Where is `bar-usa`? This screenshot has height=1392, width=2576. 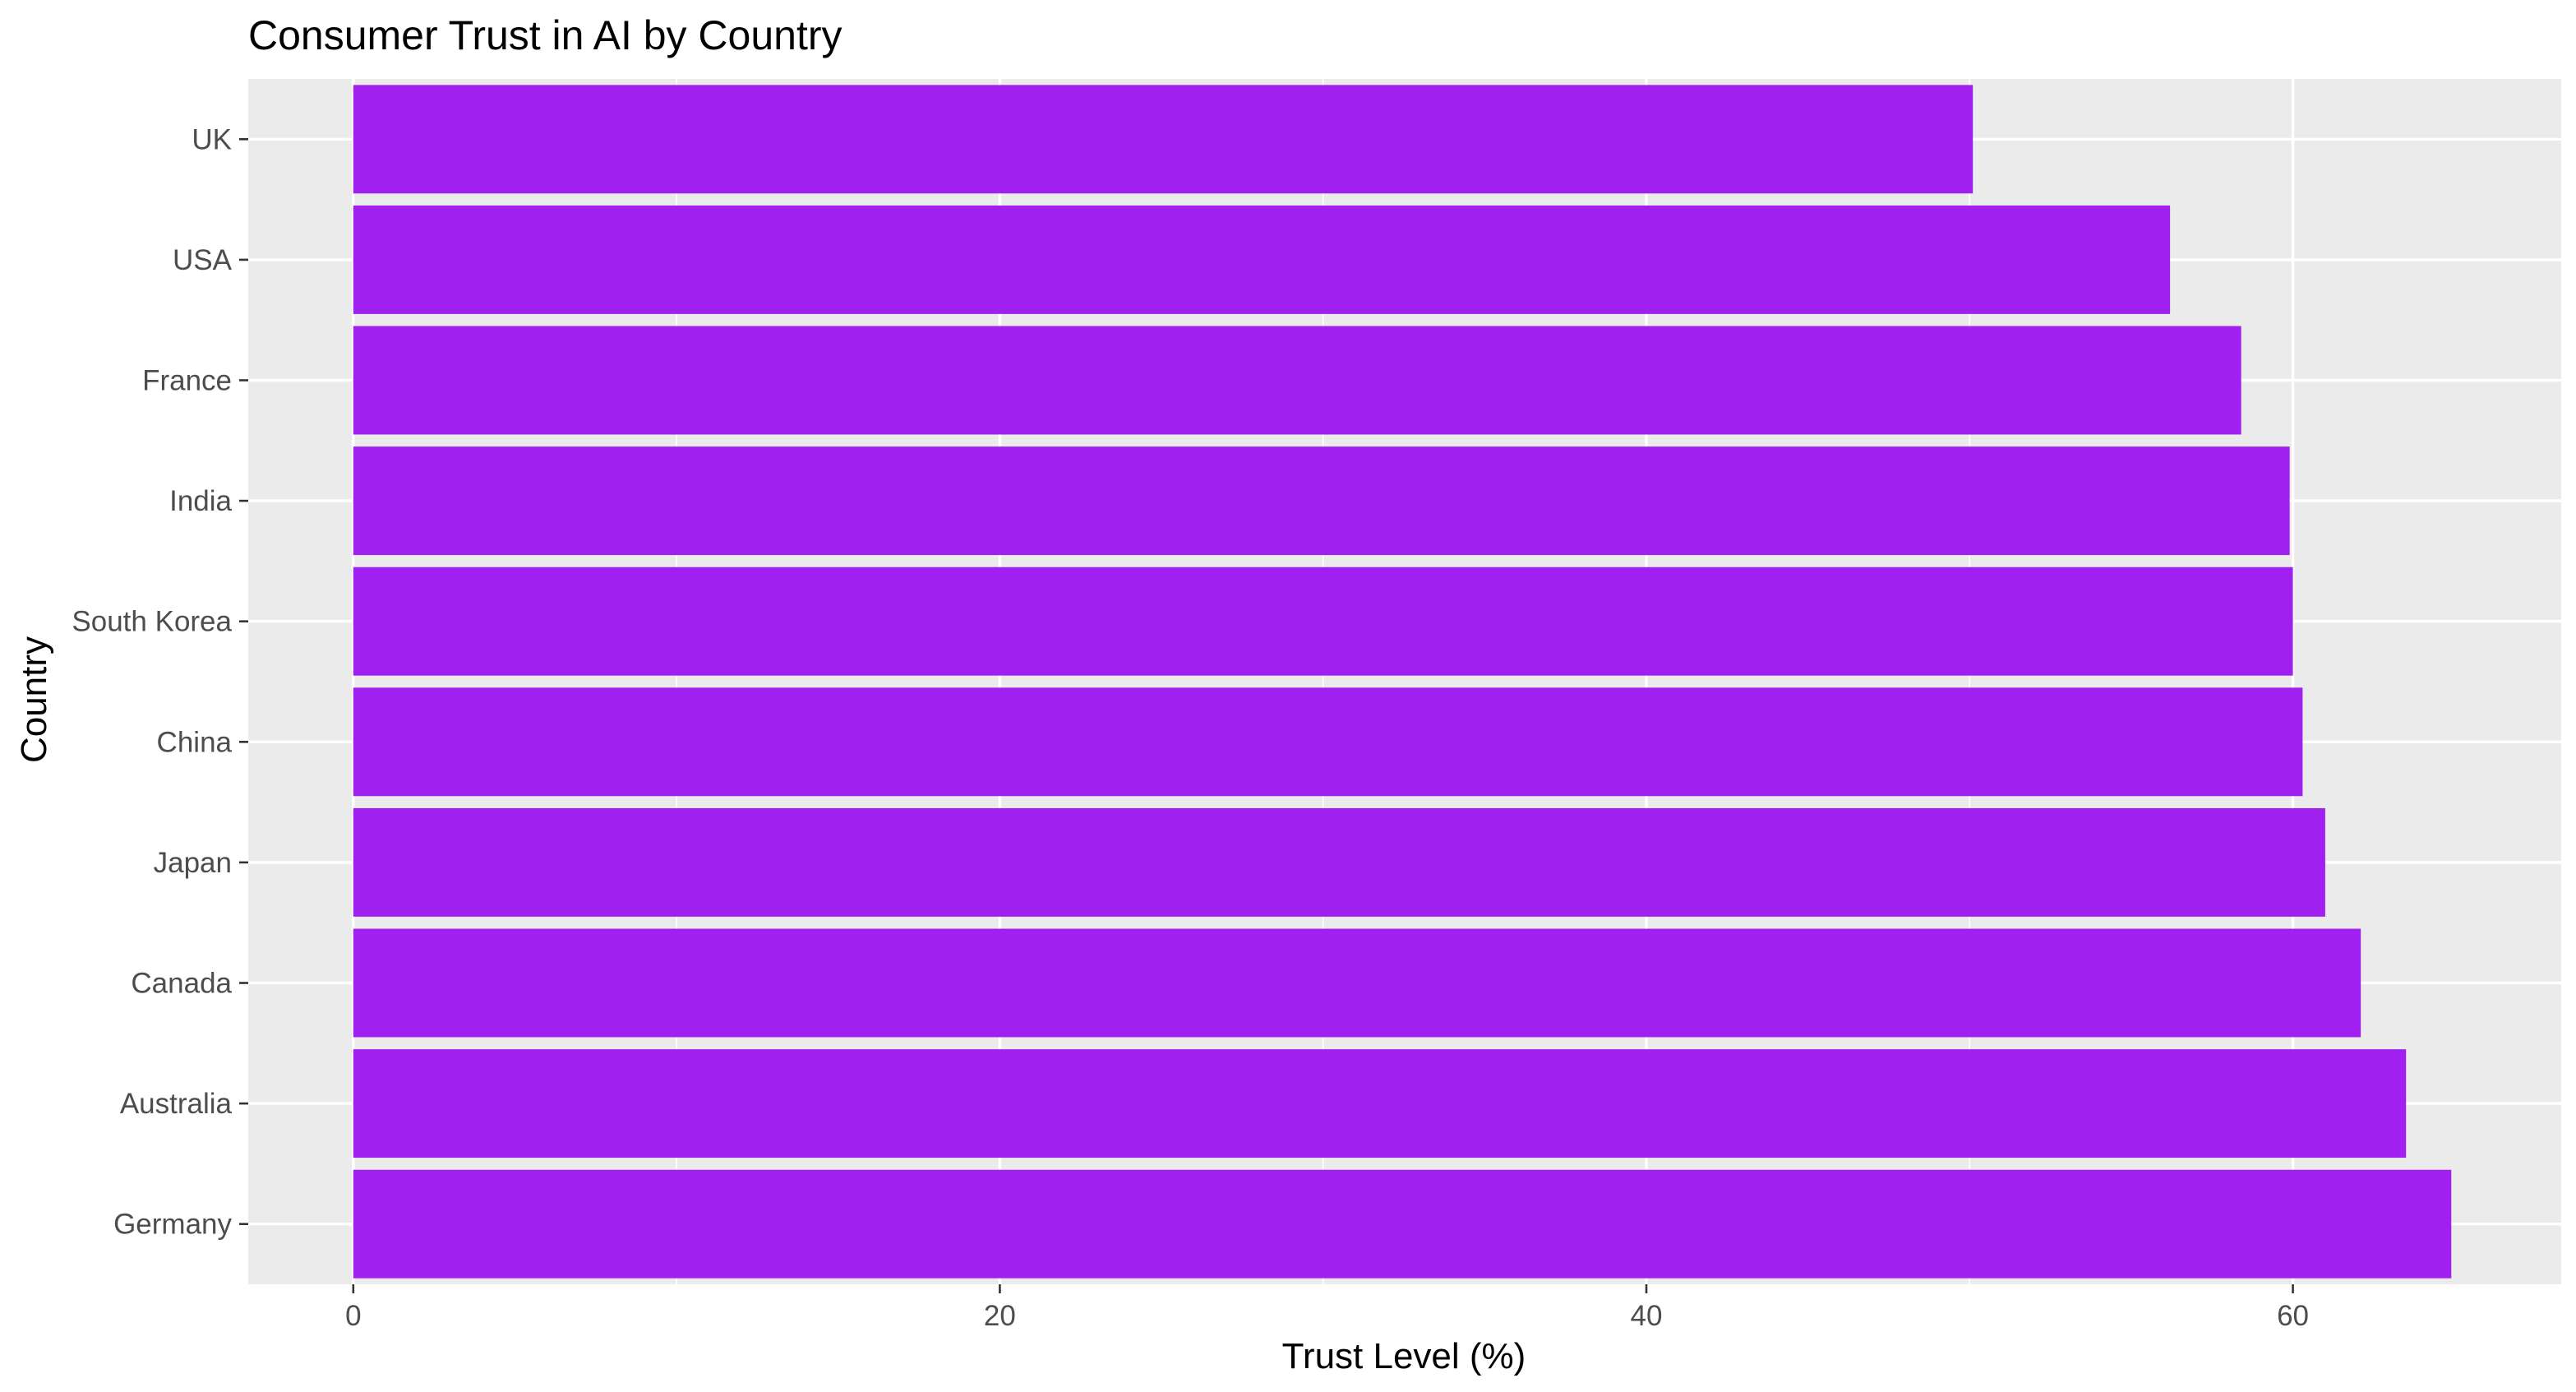
bar-usa is located at coordinates (1262, 259).